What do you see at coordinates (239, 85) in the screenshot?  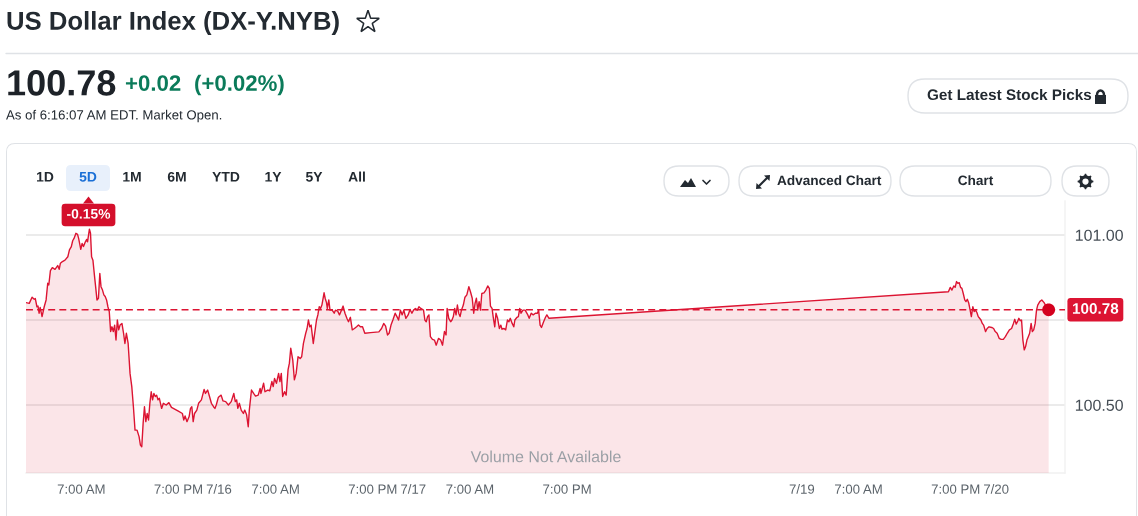 I see `text: (+0.02%)` at bounding box center [239, 85].